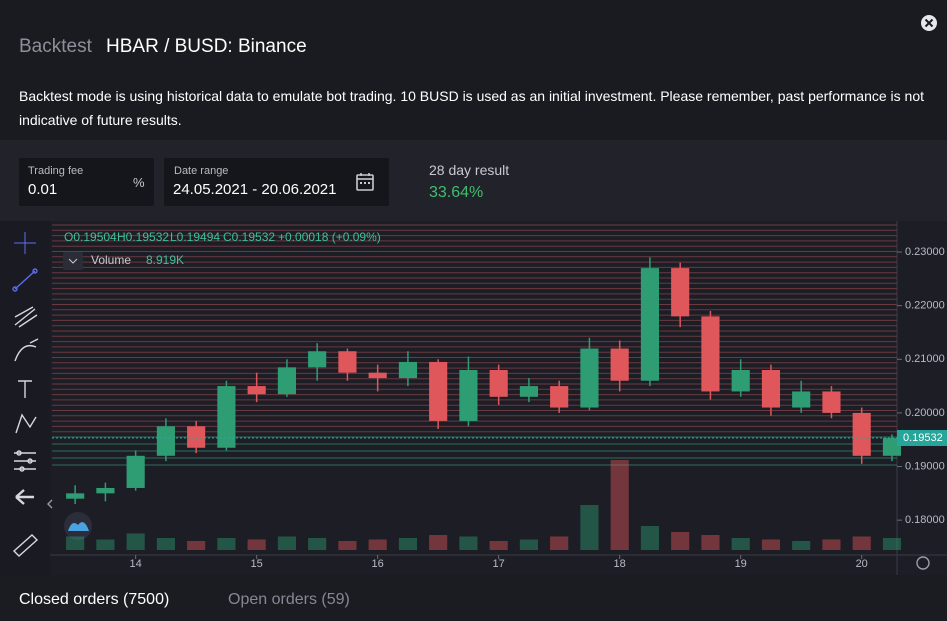  What do you see at coordinates (499, 564) in the screenshot?
I see `x-tick-label: 17` at bounding box center [499, 564].